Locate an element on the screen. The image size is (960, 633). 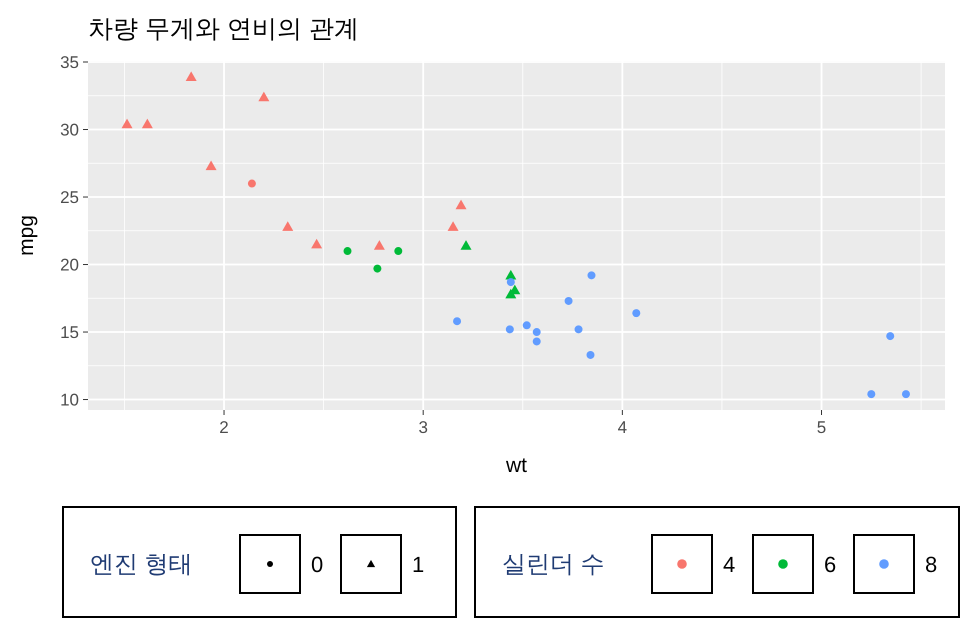
y-axis-title: mpg is located at coordinates (26, 235).